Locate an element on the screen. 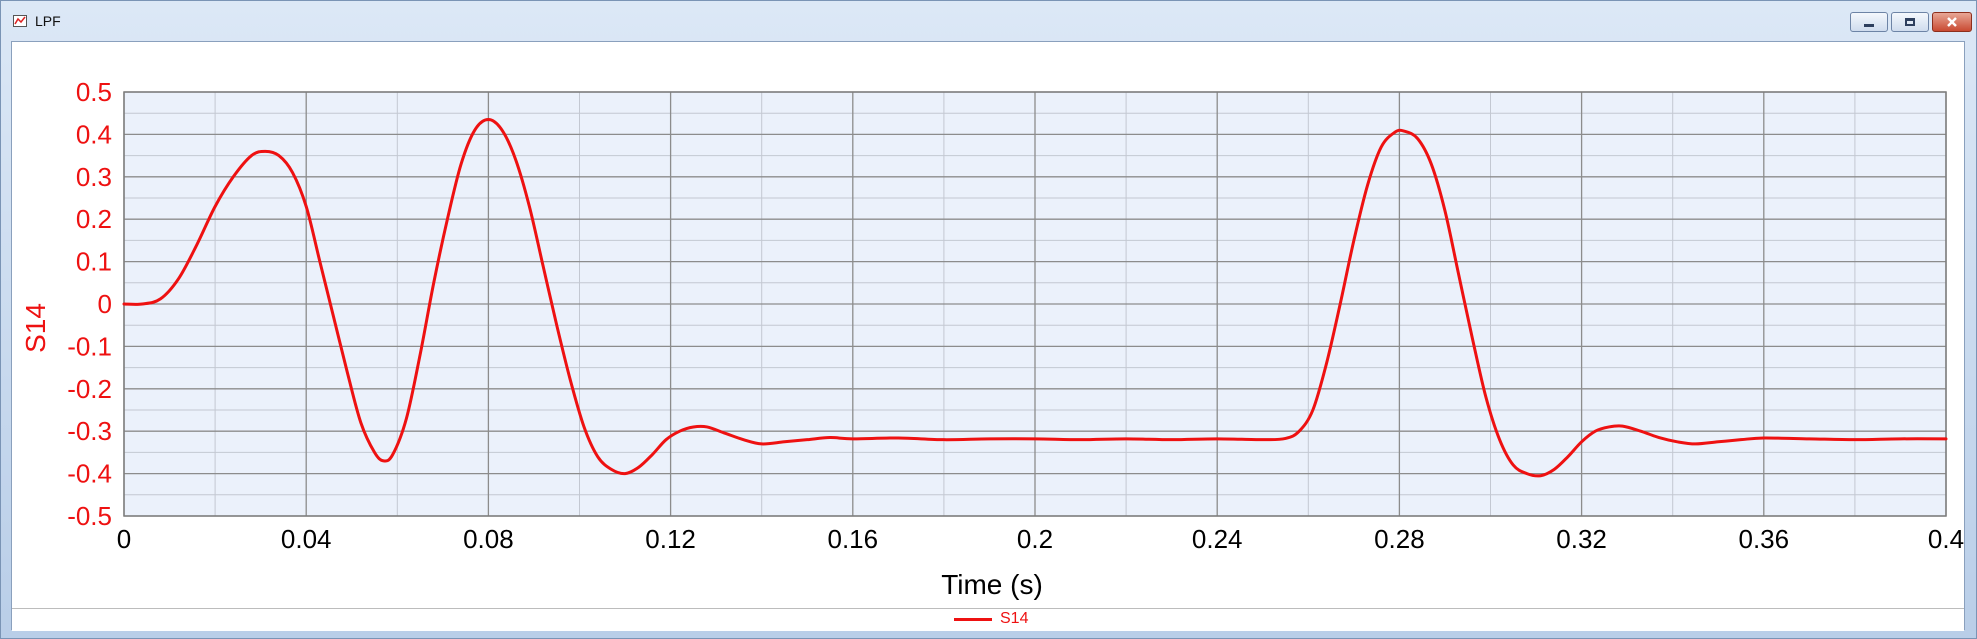 The image size is (1977, 639). x-tick-label: 0.28 is located at coordinates (1399, 539).